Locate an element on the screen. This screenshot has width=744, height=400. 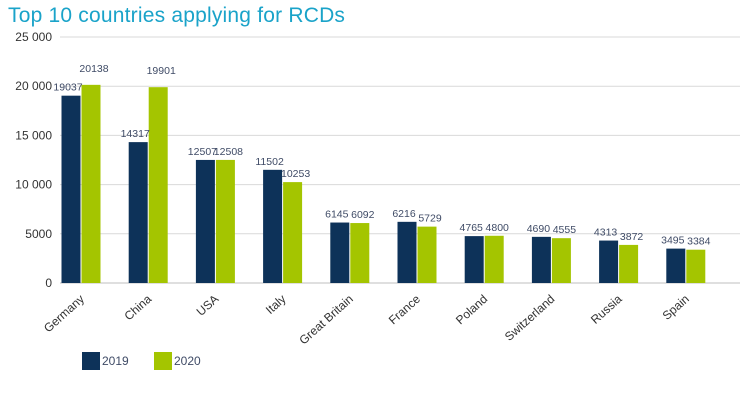
data-label-2019: 19037 is located at coordinates (67, 88).